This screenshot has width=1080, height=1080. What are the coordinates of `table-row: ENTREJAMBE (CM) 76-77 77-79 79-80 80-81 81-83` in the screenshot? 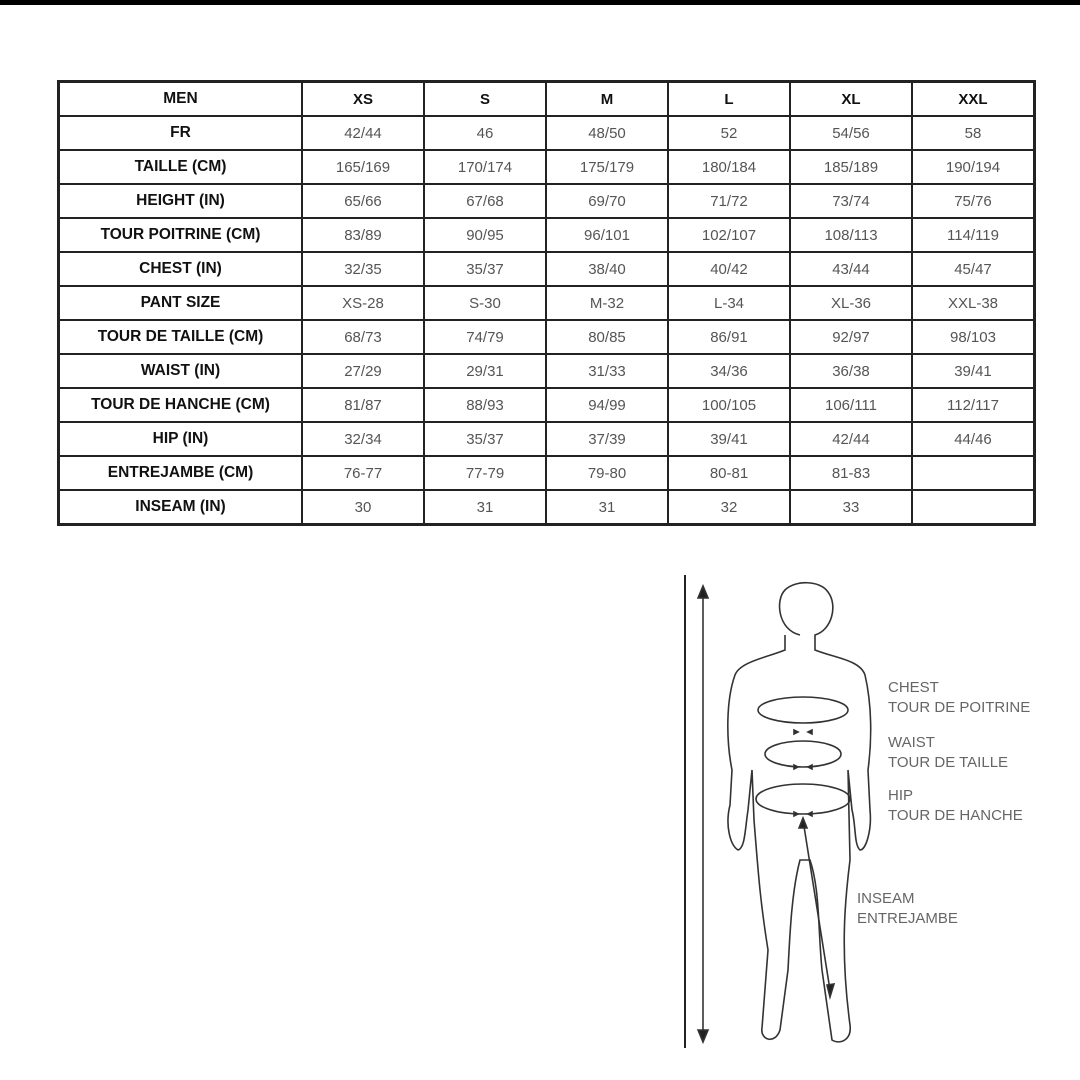 It's located at (546, 473).